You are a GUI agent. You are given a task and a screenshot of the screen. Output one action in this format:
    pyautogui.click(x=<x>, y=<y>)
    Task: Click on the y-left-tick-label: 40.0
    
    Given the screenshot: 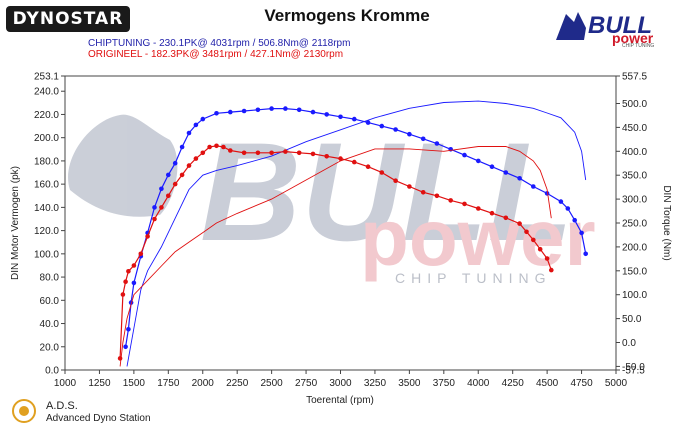 What is the action you would take?
    pyautogui.click(x=50, y=324)
    